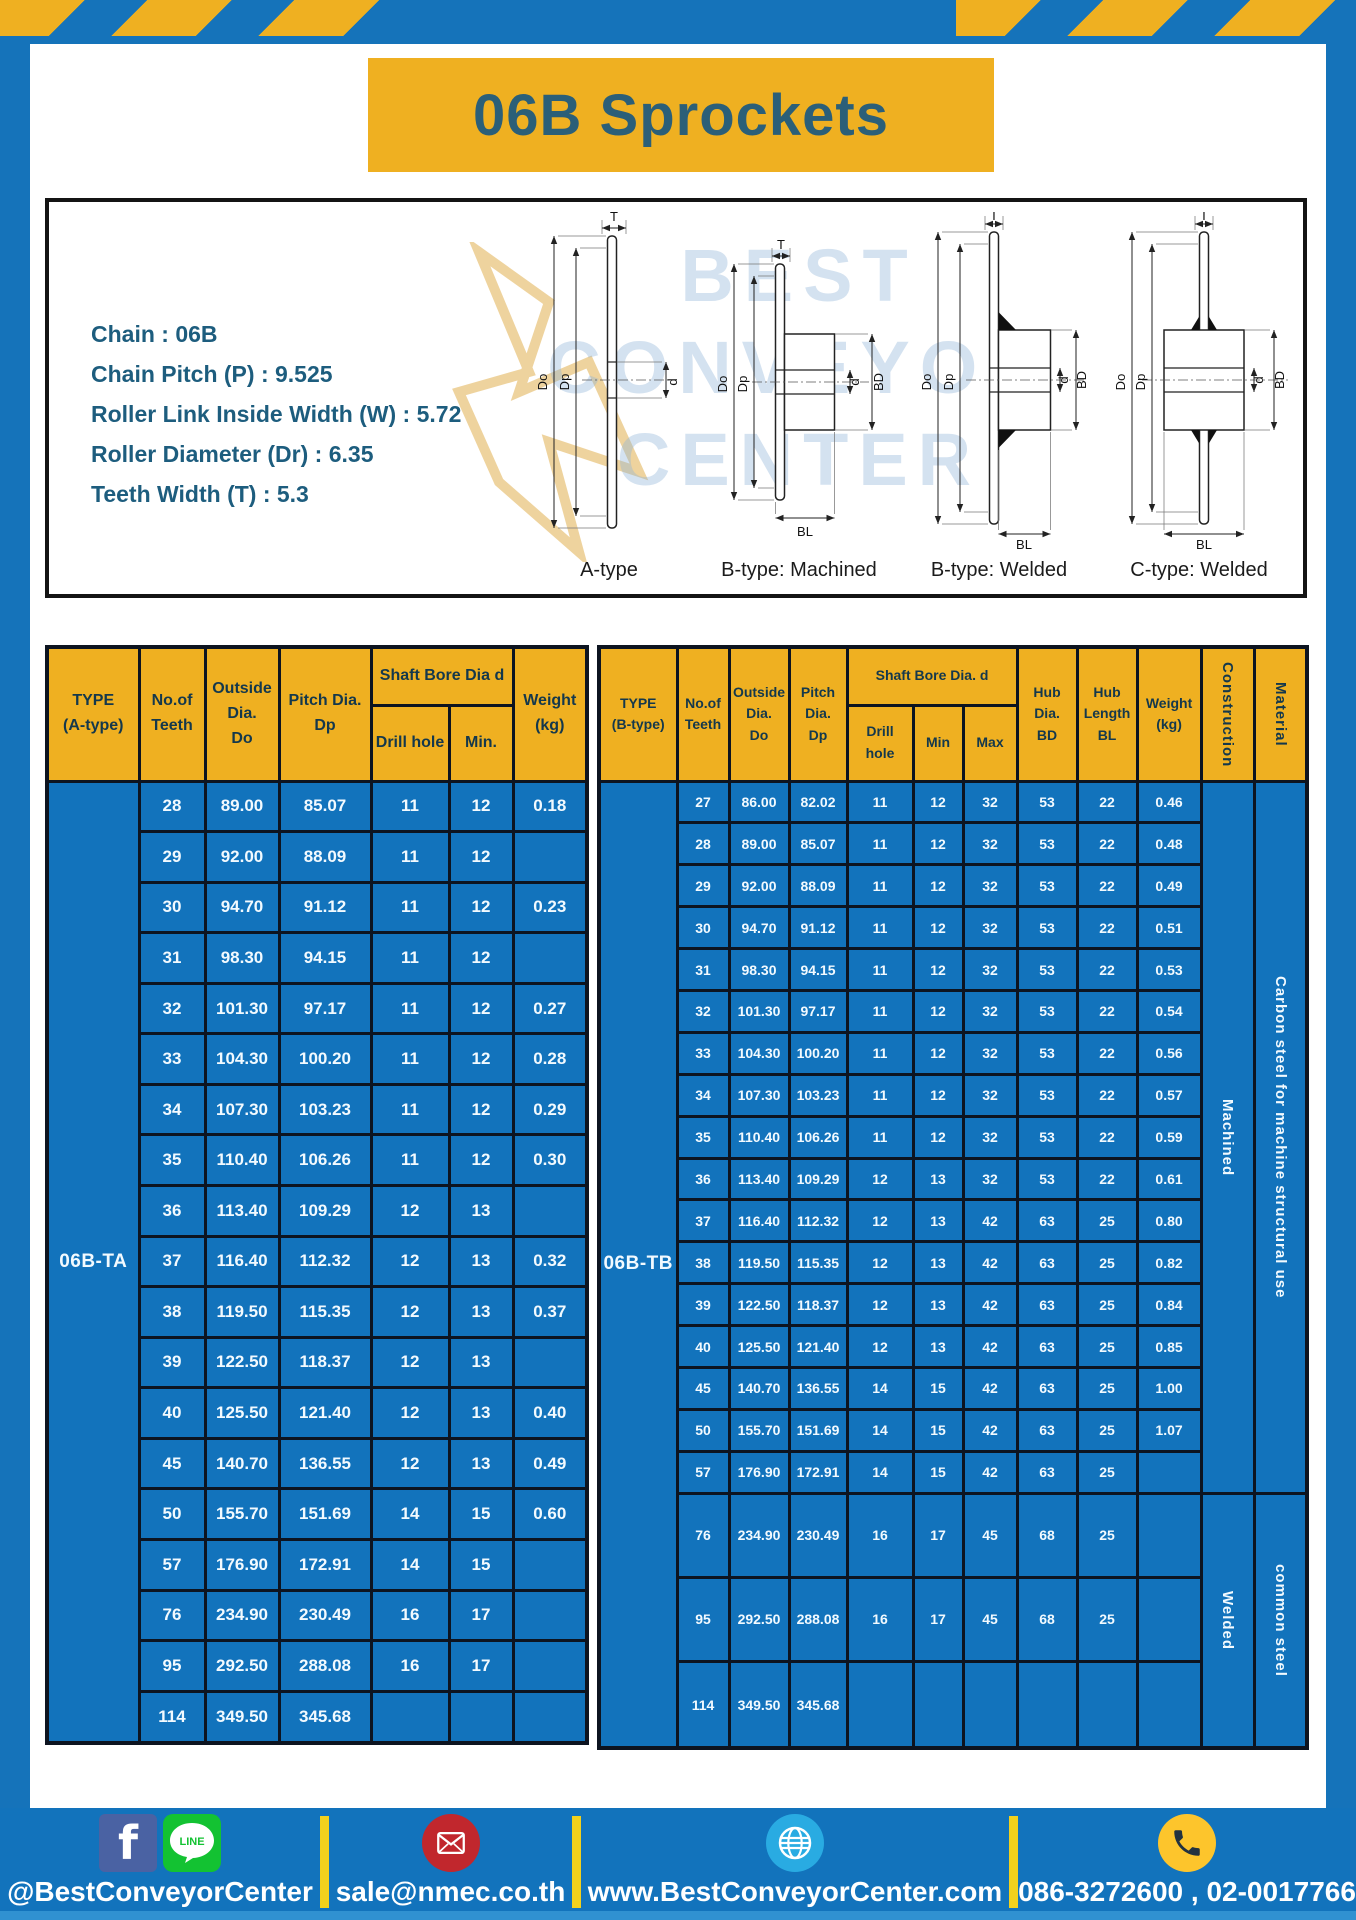  What do you see at coordinates (932, 676) in the screenshot?
I see `header-shaft-bore: Shaft Bore Dia. d` at bounding box center [932, 676].